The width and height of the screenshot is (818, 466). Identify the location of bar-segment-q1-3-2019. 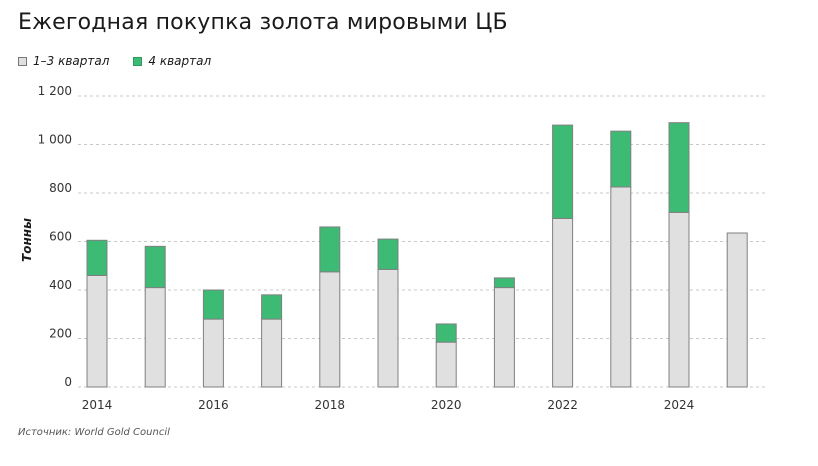
(388, 328).